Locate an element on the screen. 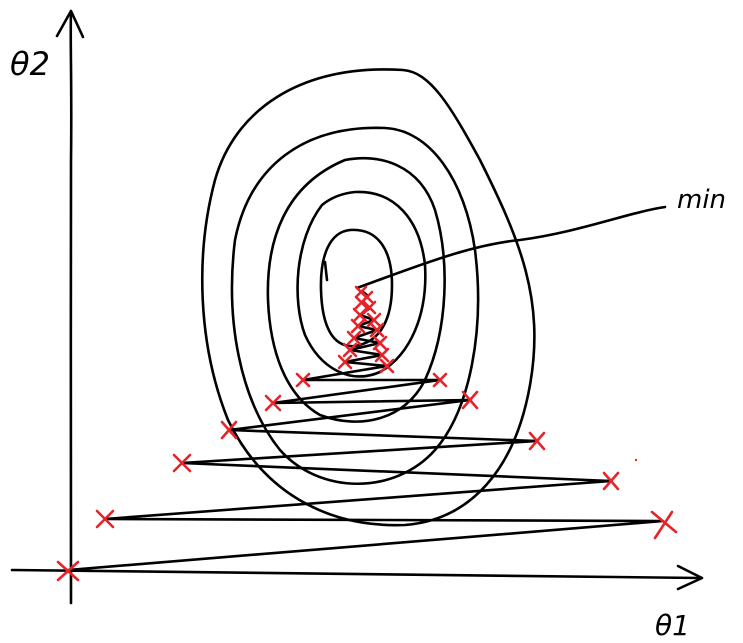 This screenshot has height=643, width=743. min-tick-mark is located at coordinates (326, 271).